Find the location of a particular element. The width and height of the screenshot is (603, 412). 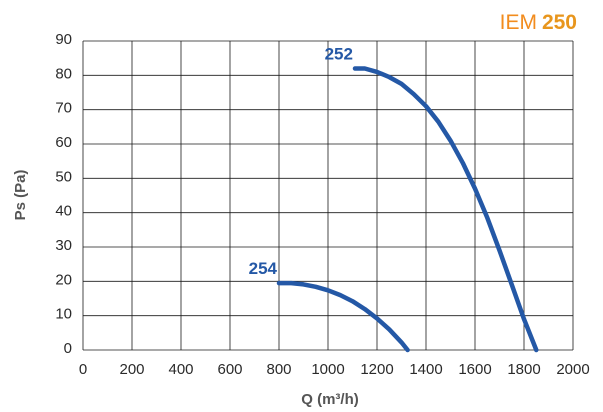

x-tick-label-1400: 1400 is located at coordinates (425, 369).